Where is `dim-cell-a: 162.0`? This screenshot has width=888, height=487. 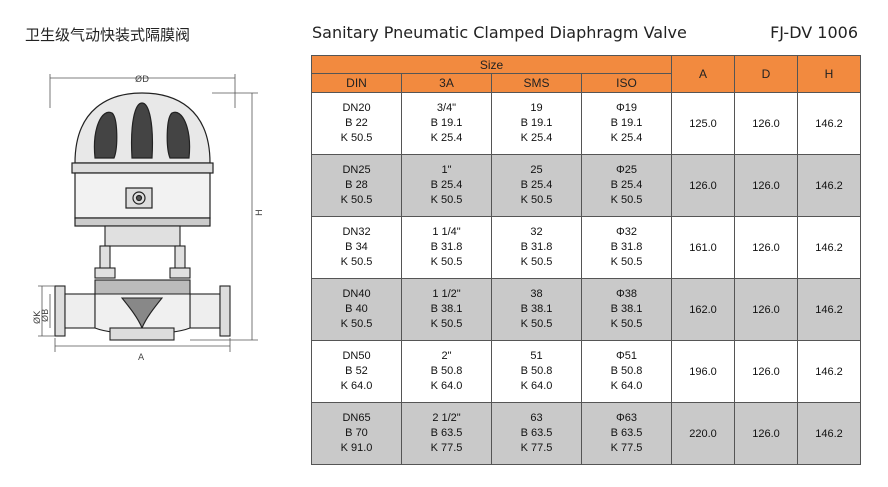
dim-cell-a: 162.0 is located at coordinates (703, 309).